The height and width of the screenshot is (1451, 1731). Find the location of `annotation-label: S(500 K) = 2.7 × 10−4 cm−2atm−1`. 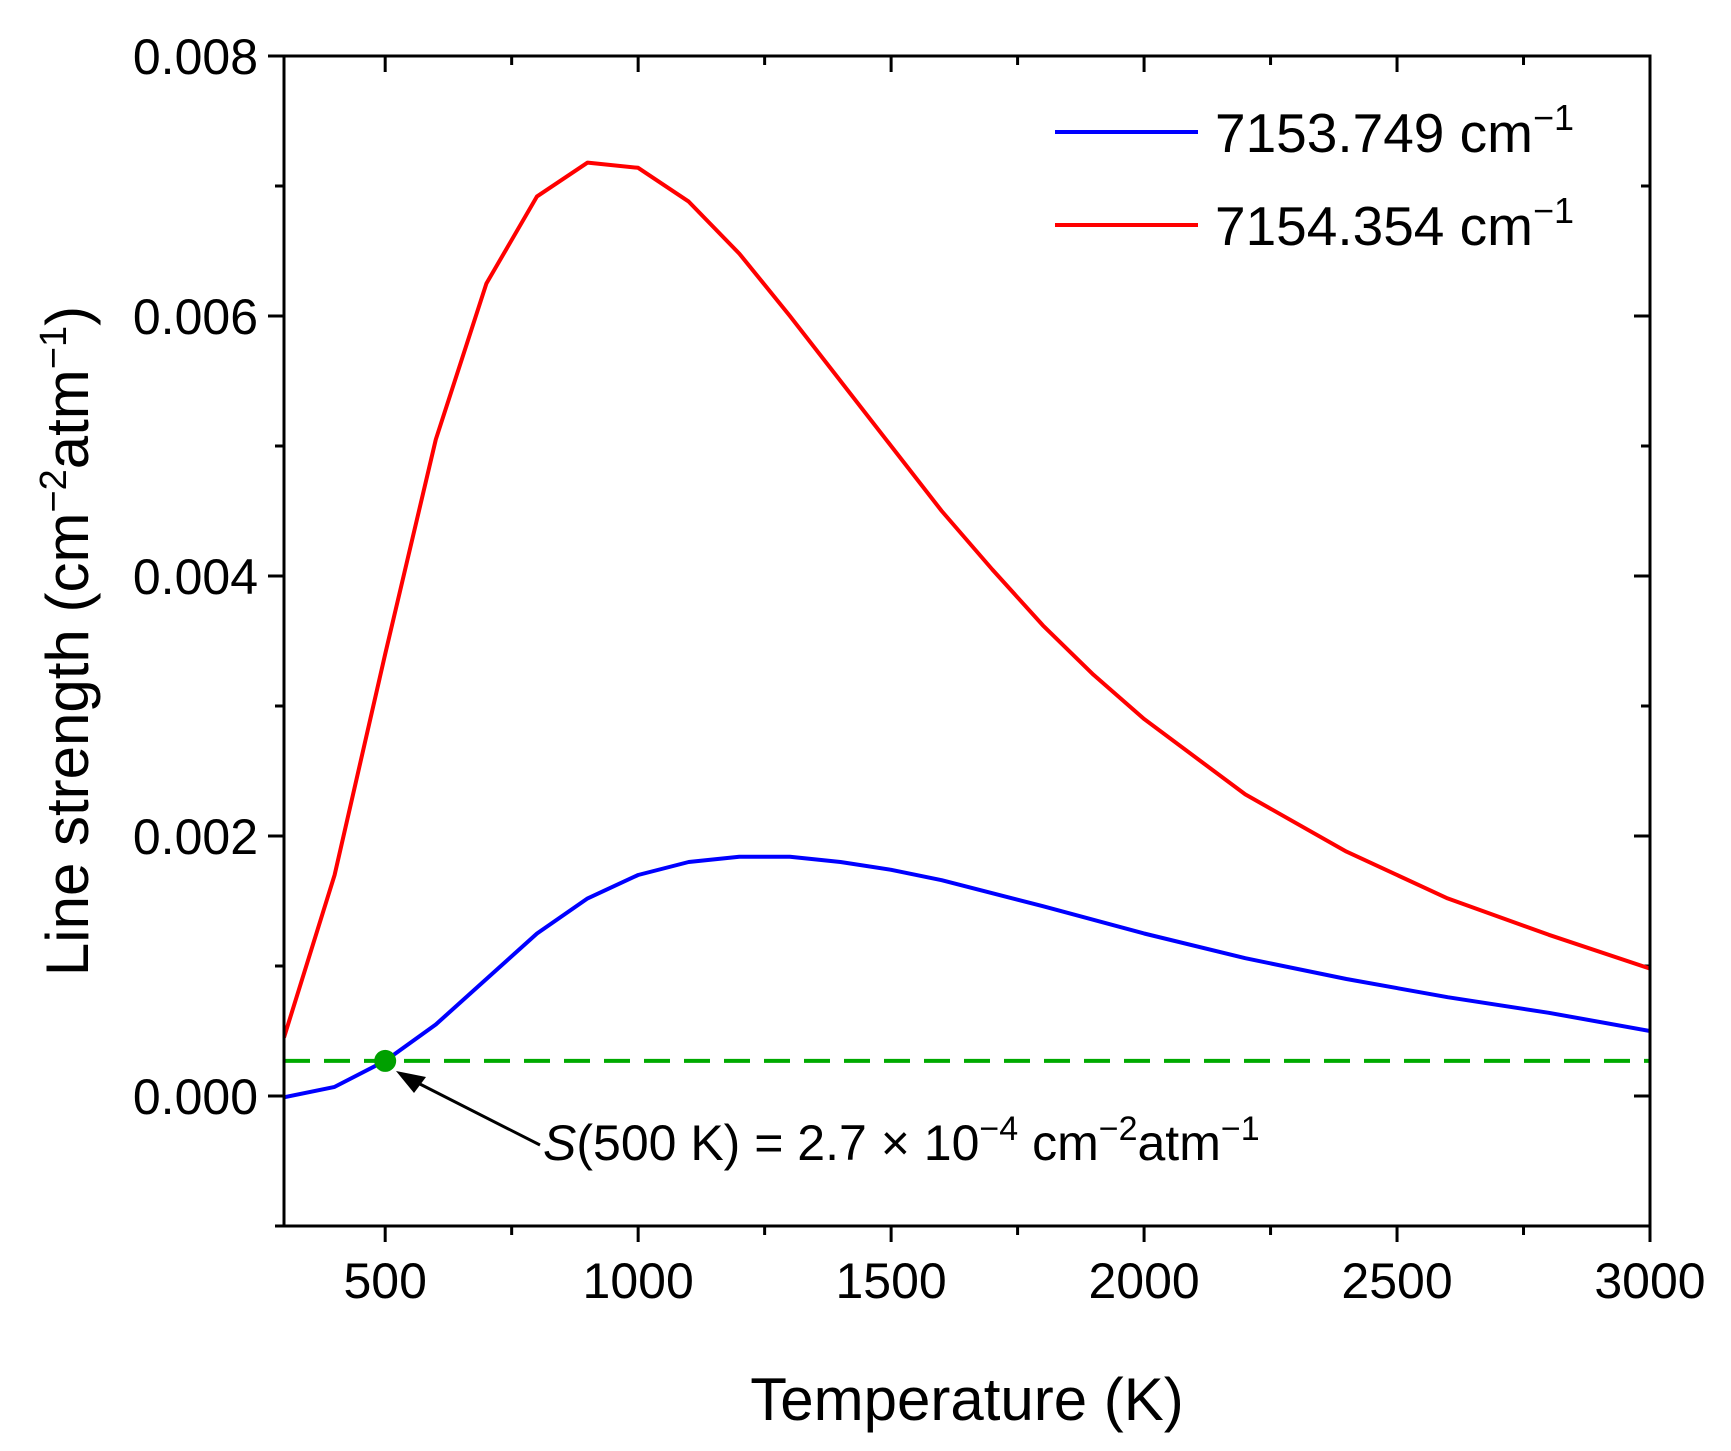

annotation-label: S(500 K) = 2.7 × 10−4 cm−2atm−1 is located at coordinates (901, 1140).